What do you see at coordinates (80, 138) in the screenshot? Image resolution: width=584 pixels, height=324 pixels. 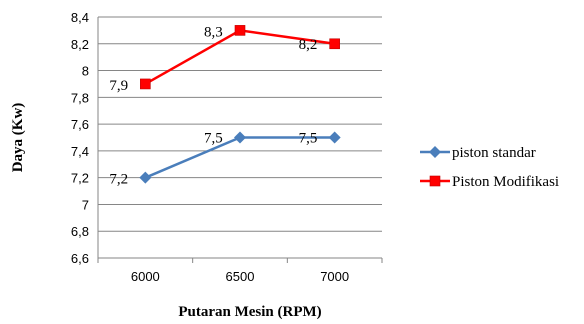 I see `y-axis-ticks: 6,6 6,8 7 7,2 7,4 7,6 7,8 8 8,2 8,4` at bounding box center [80, 138].